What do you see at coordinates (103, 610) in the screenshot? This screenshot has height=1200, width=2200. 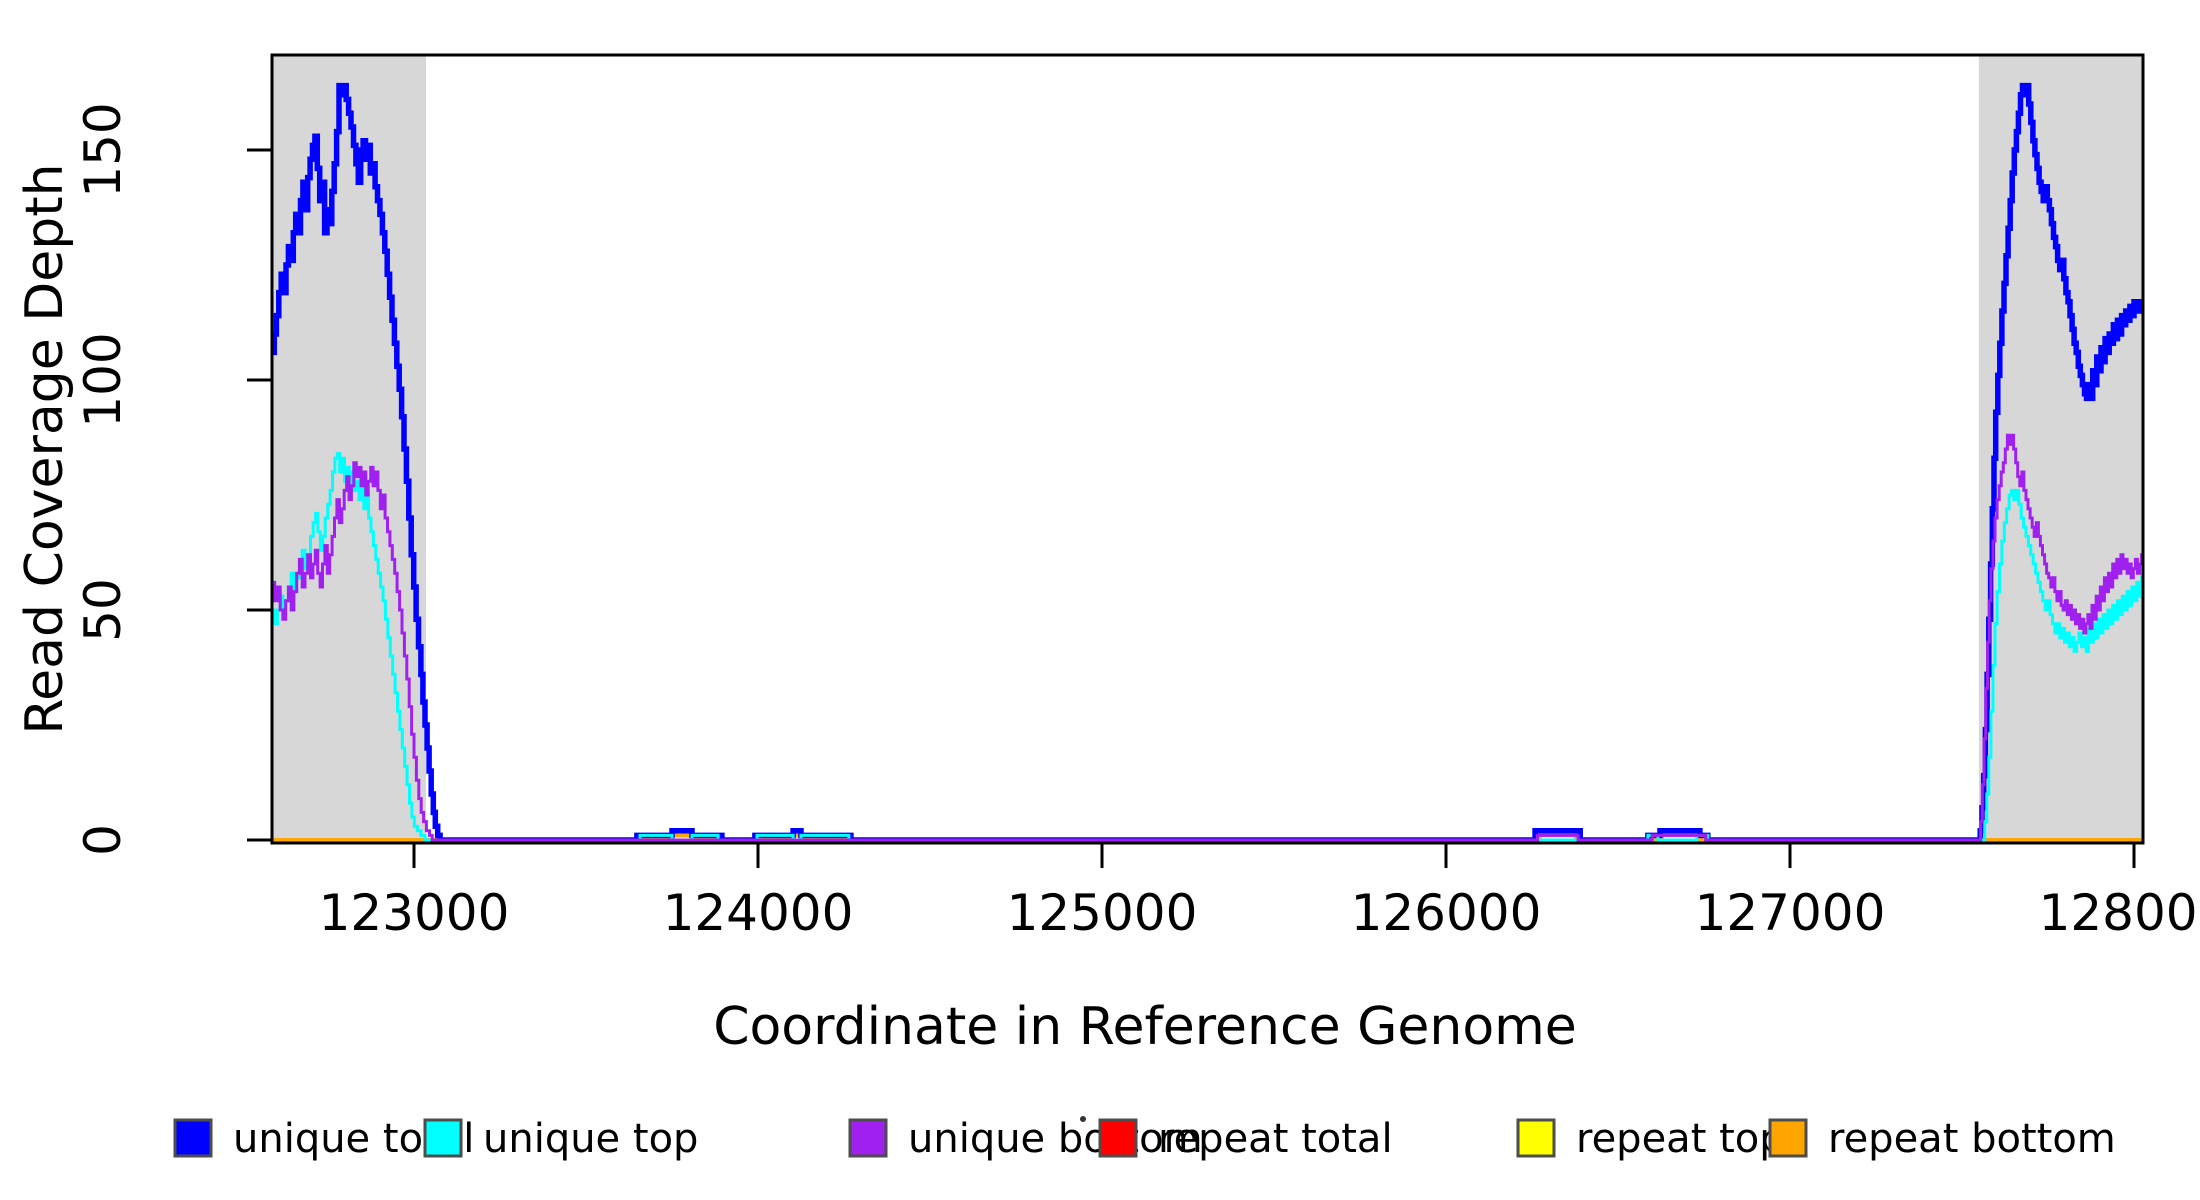 I see `y-tick-label: 50` at bounding box center [103, 610].